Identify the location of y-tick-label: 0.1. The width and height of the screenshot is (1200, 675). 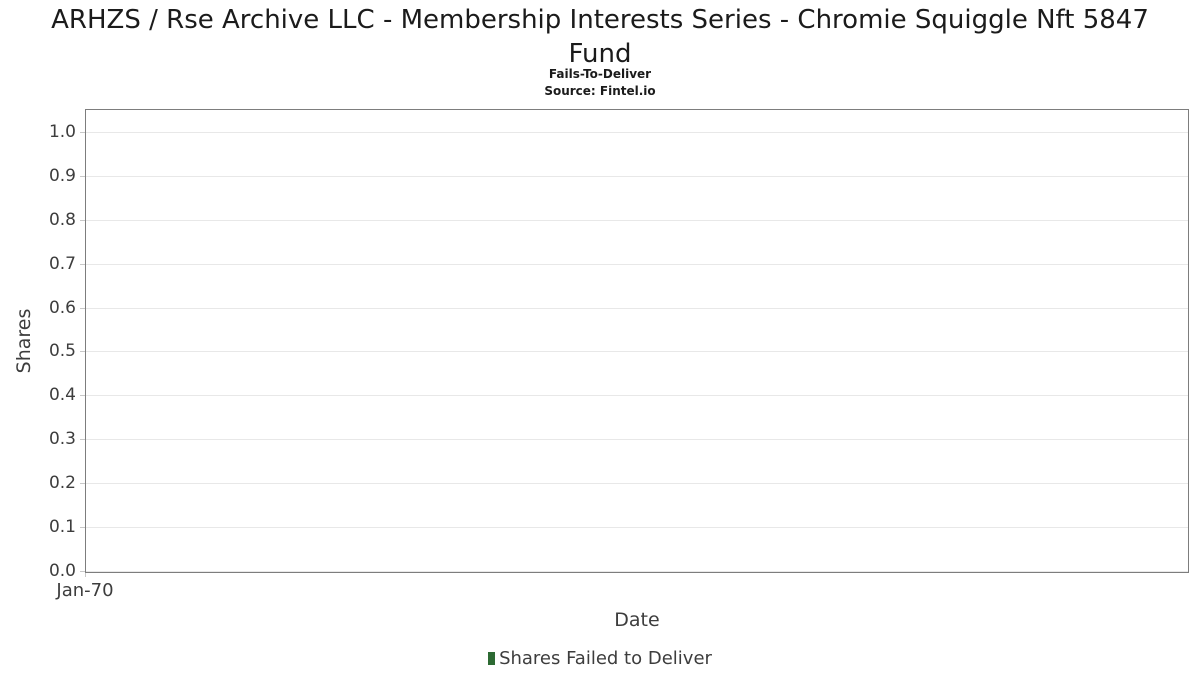
(62, 527).